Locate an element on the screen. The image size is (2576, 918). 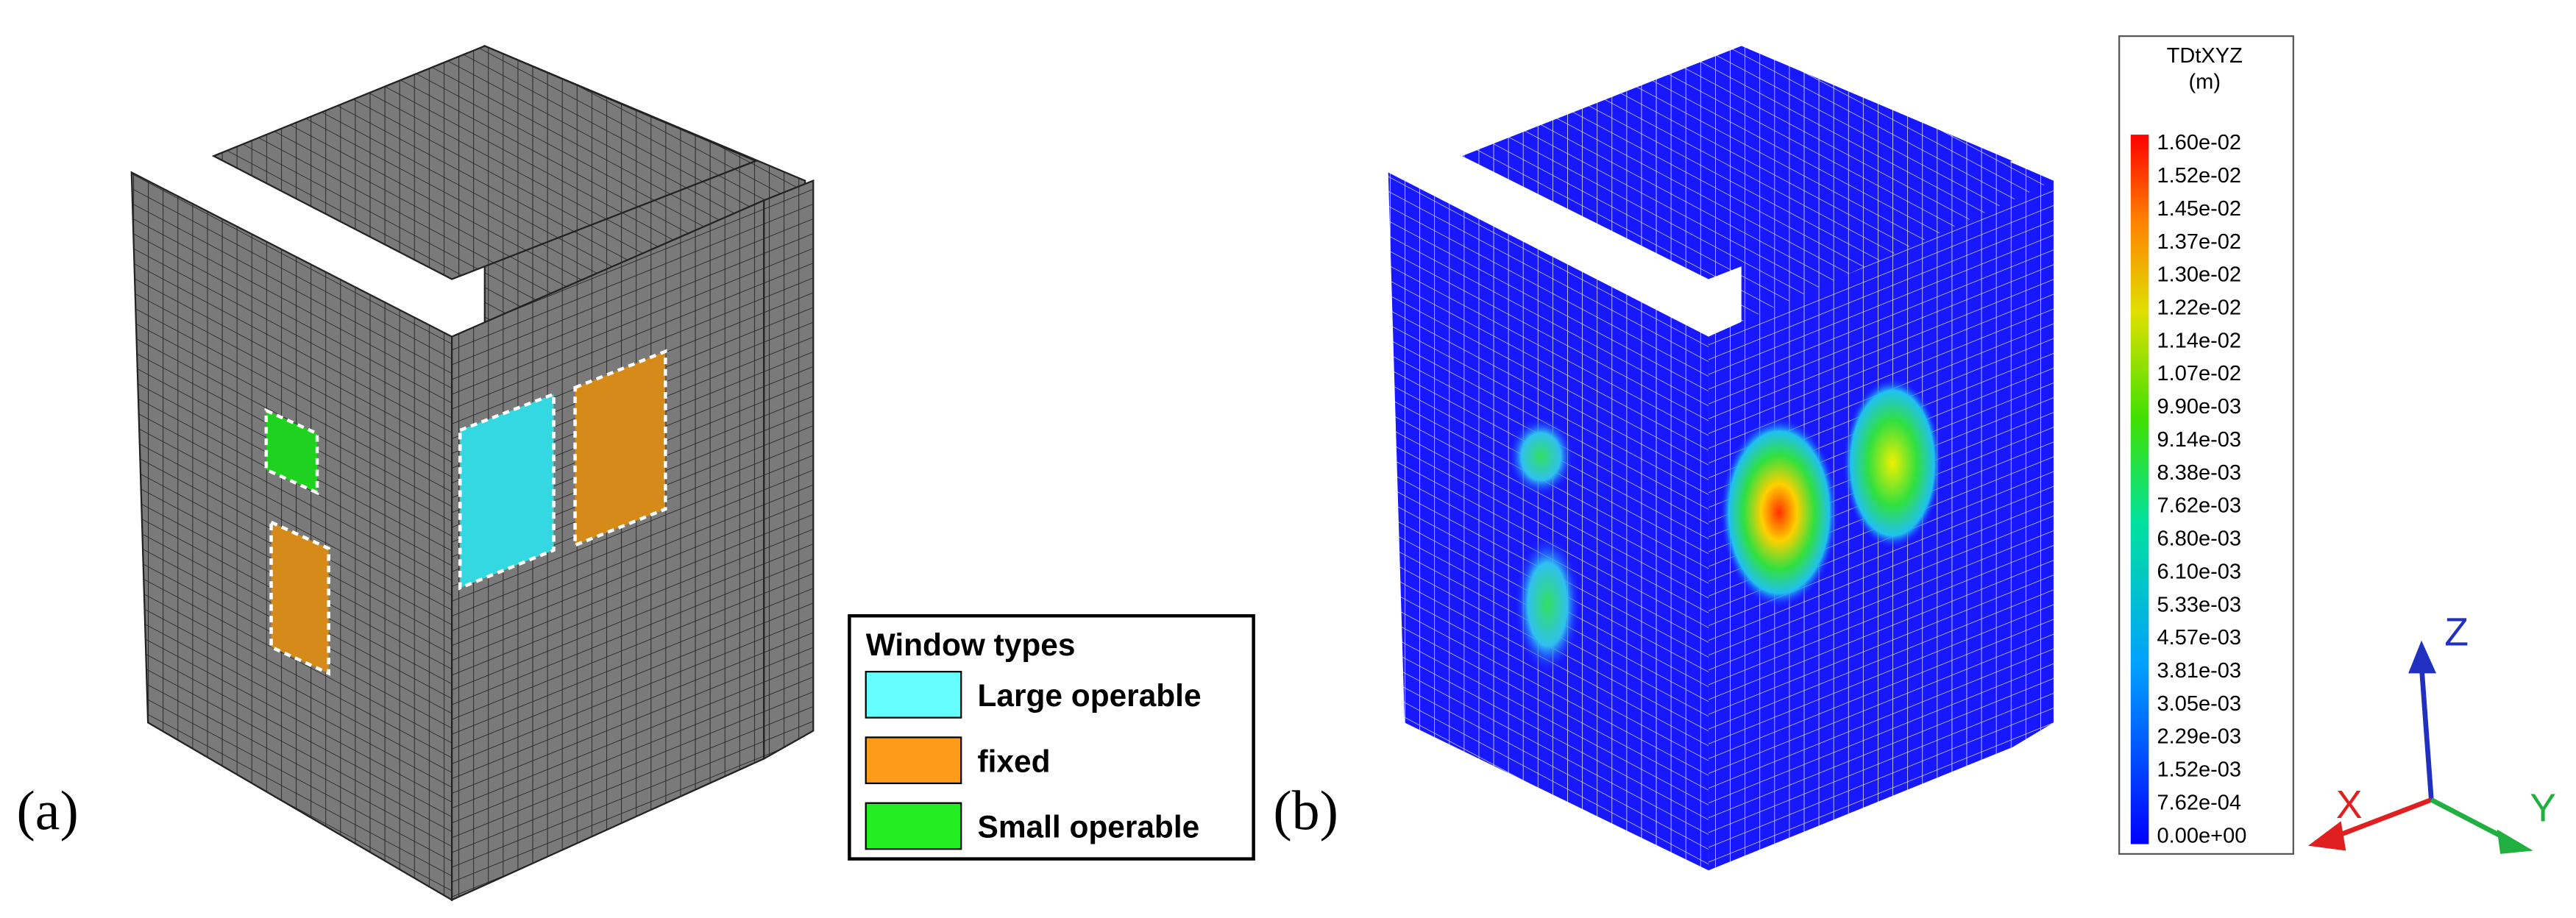
colorbar-label: 1.30e-02 is located at coordinates (2199, 275).